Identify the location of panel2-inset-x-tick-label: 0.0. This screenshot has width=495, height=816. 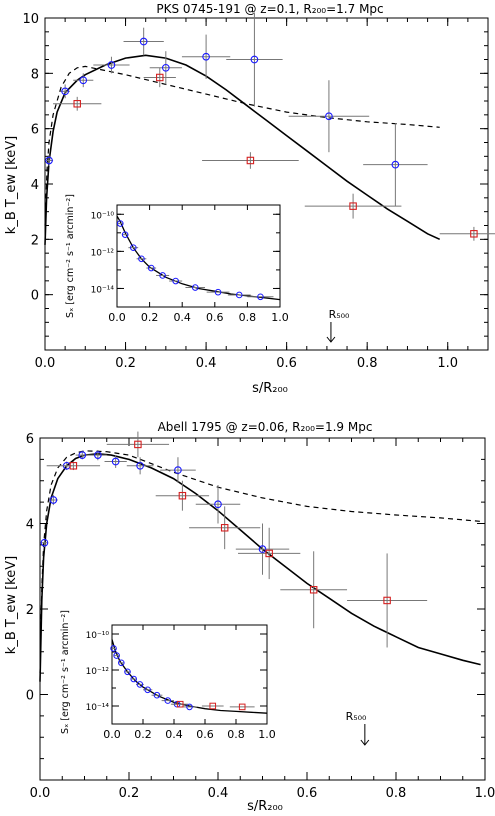
(112, 734).